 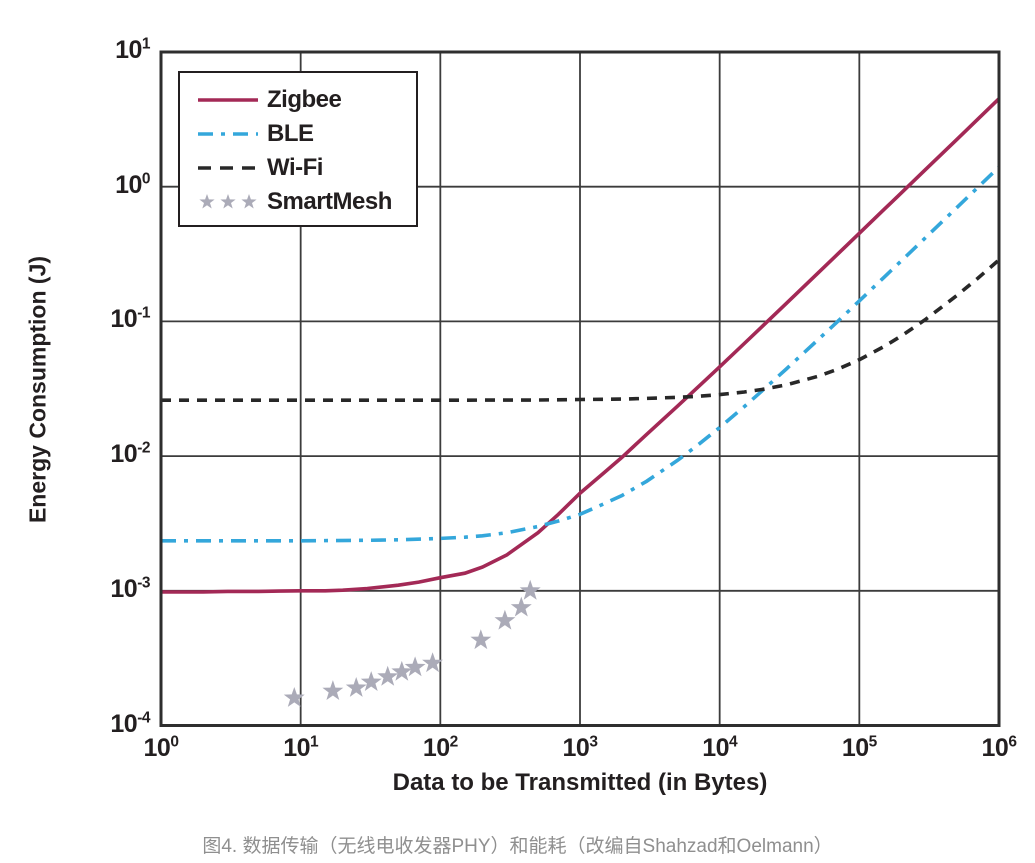 I want to click on legend-row-zigbee: Zigbee, so click(x=298, y=100).